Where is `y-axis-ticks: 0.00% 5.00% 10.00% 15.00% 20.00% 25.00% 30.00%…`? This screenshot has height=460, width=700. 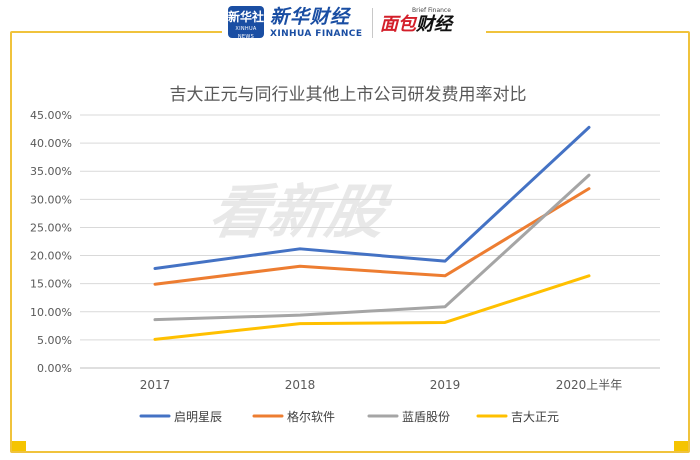 y-axis-ticks: 0.00% 5.00% 10.00% 15.00% 20.00% 25.00% 30.00%… is located at coordinates (51, 242).